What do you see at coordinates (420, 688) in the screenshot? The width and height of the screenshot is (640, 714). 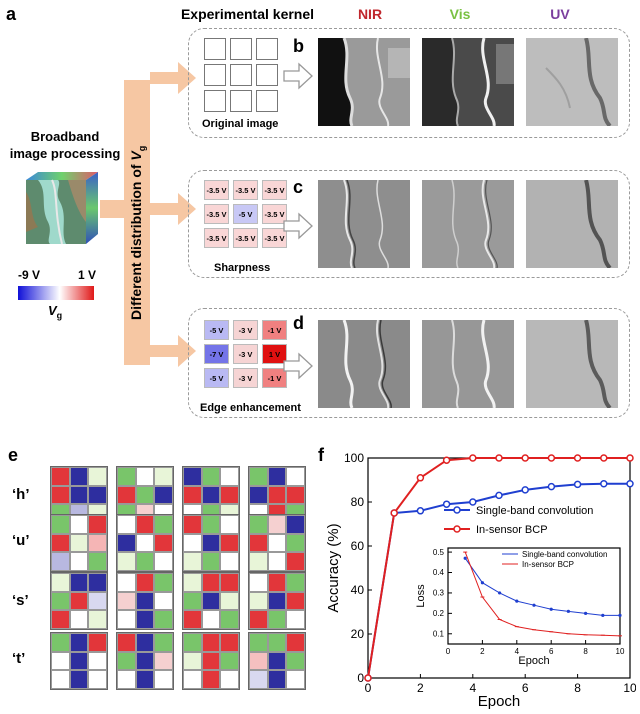 I see `x-tick-label: 2` at bounding box center [420, 688].